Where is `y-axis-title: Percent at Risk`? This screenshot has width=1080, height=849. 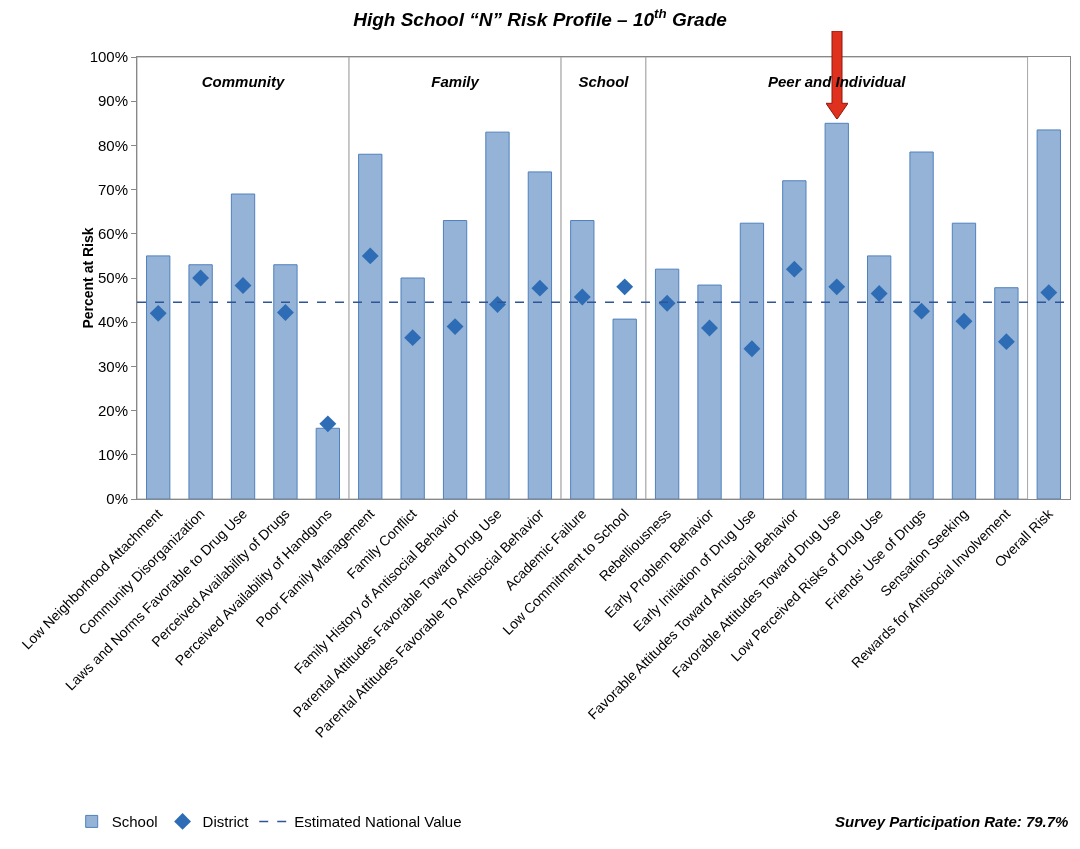 y-axis-title: Percent at Risk is located at coordinates (87, 278).